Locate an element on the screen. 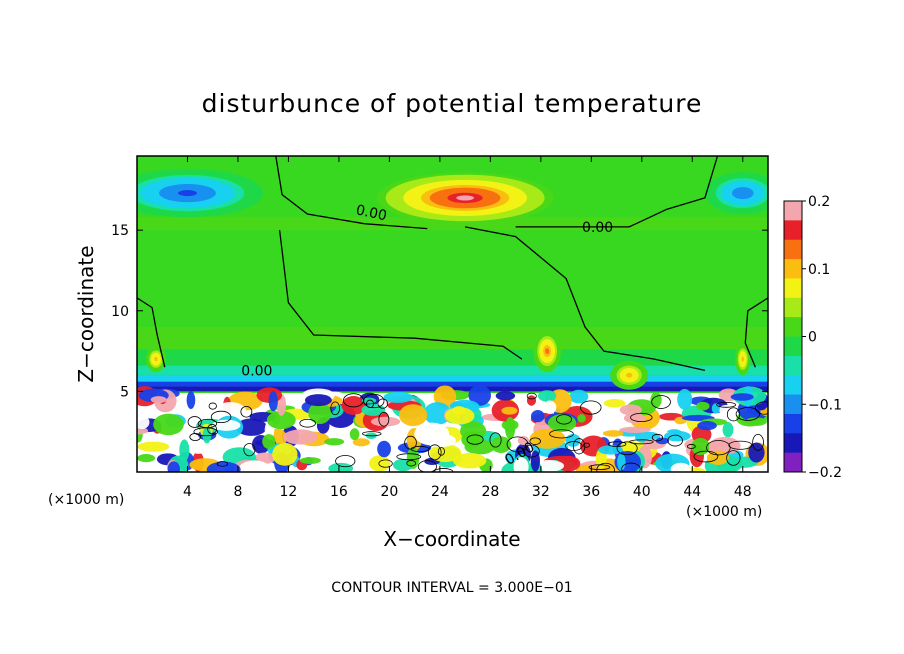 The width and height of the screenshot is (904, 654). chart-title: disturbunce of potential temperature is located at coordinates (452, 103).